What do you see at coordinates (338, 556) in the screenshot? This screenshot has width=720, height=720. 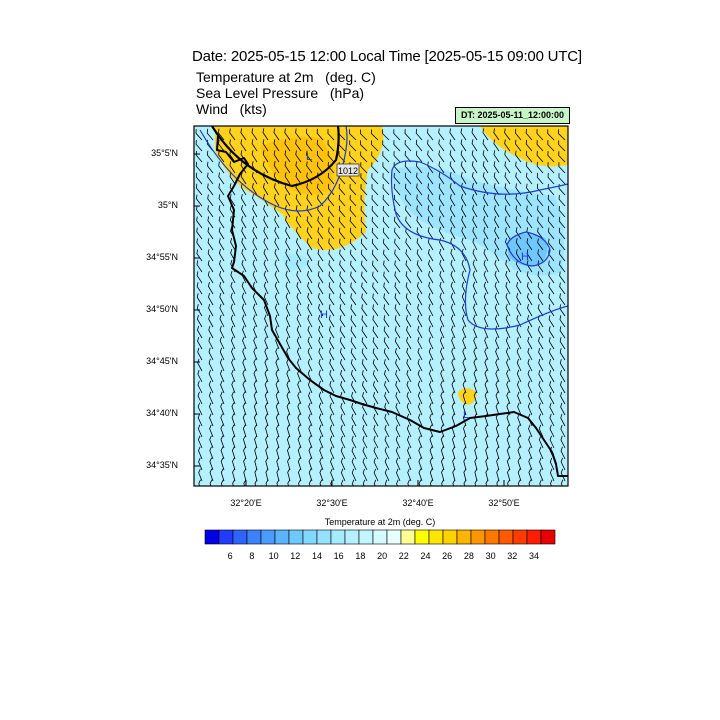 I see `colorbar-tick-label: 16` at bounding box center [338, 556].